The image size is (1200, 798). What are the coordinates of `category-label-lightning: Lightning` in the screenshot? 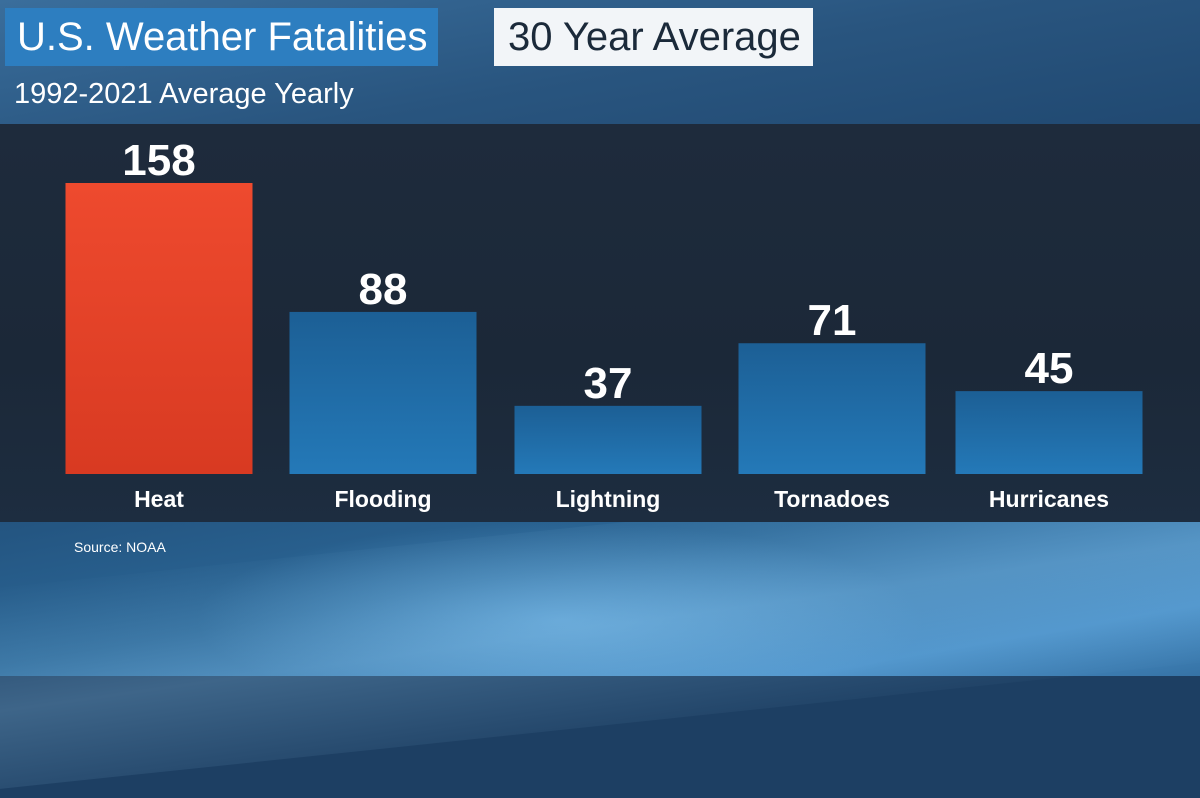 It's located at (608, 499).